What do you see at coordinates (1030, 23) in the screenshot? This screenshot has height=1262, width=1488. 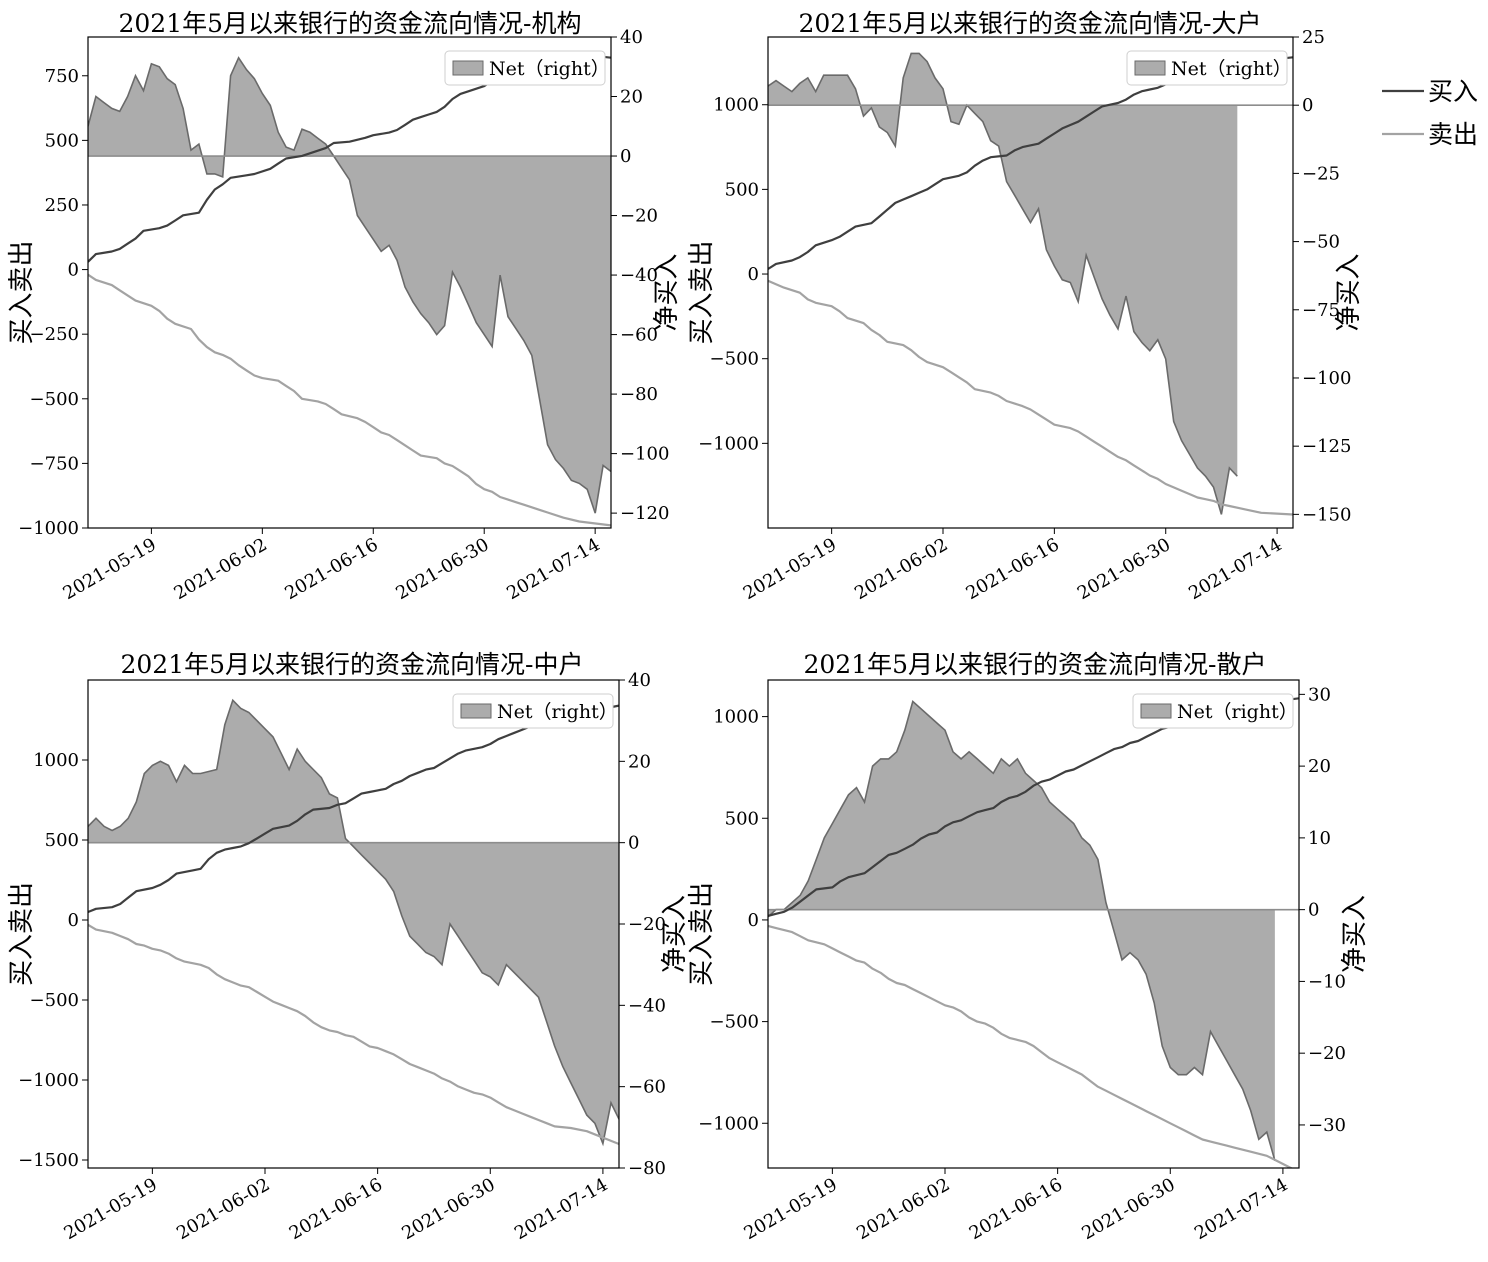 I see `chart-title: 2021年5月以来银行的资金流向情况-大户` at bounding box center [1030, 23].